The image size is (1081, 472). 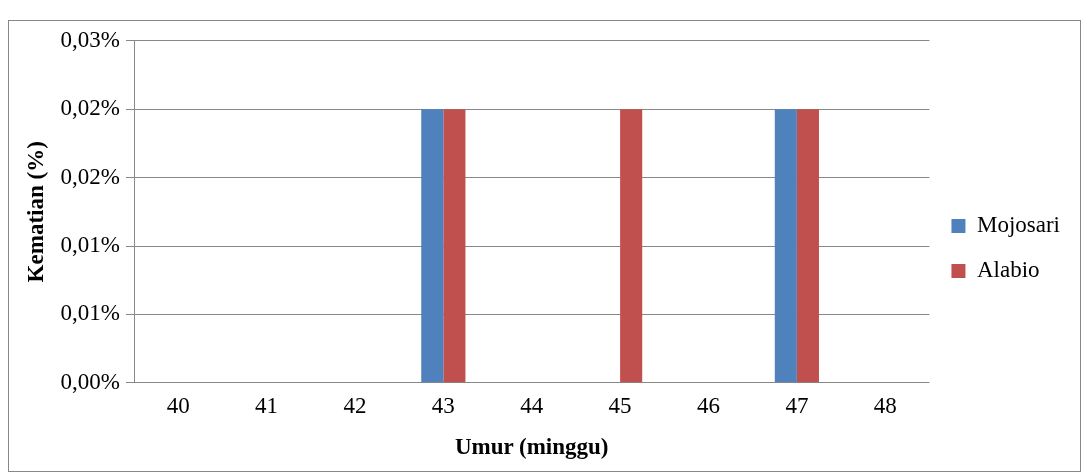 What do you see at coordinates (90, 39) in the screenshot?
I see `y-tick-label: 0,03%` at bounding box center [90, 39].